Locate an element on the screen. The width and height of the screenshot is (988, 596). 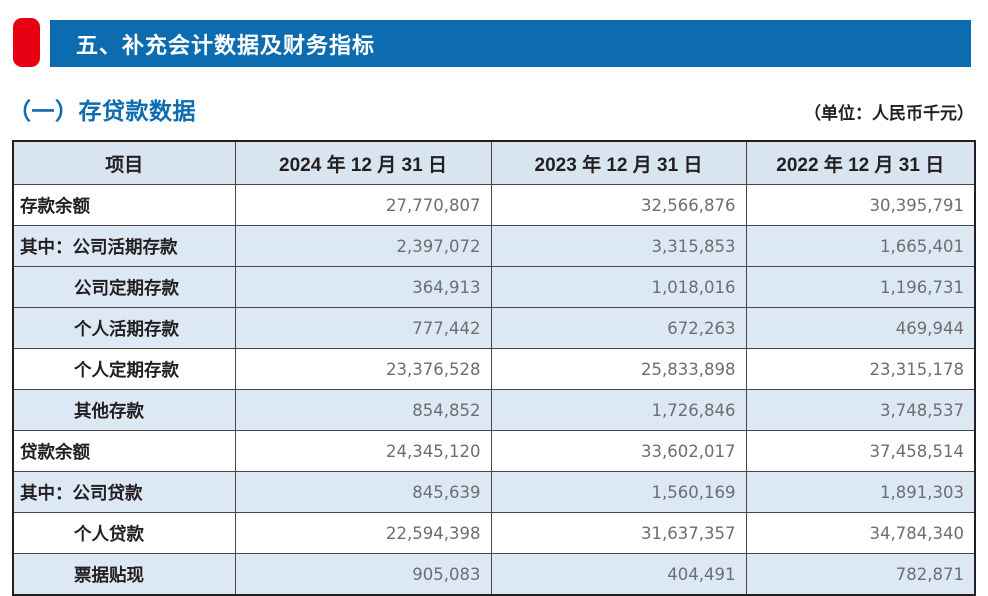
section-title: 五、补充会计数据及财务指标 is located at coordinates (226, 45).